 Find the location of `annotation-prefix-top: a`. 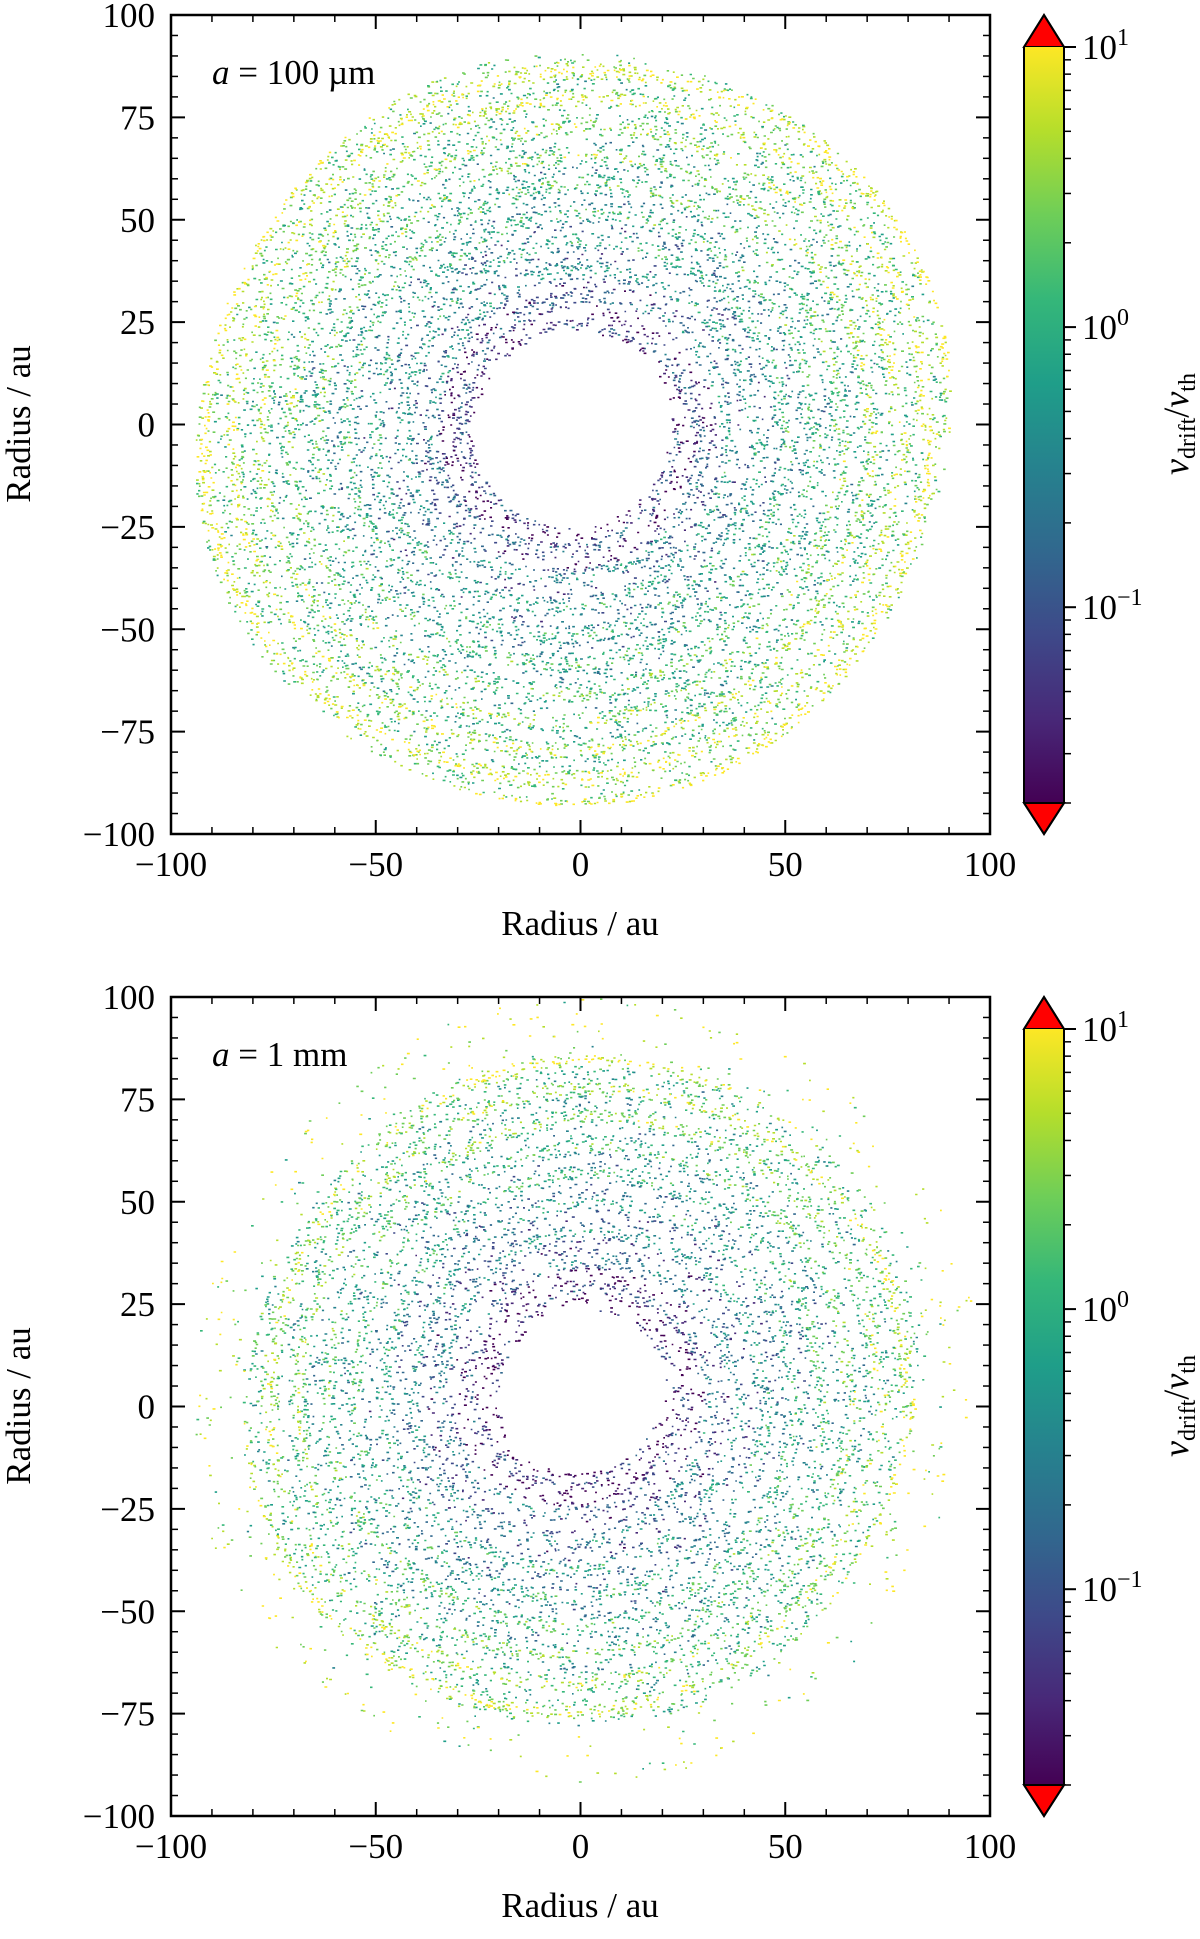

annotation-prefix-top: a is located at coordinates (221, 72).